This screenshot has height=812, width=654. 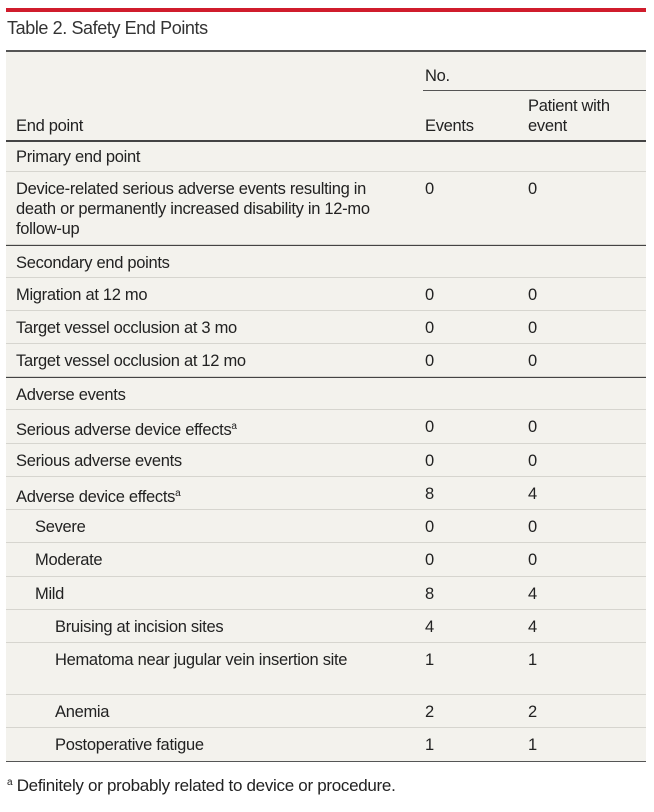 What do you see at coordinates (326, 97) in the screenshot?
I see `table-header: End point No. Events Patient with event` at bounding box center [326, 97].